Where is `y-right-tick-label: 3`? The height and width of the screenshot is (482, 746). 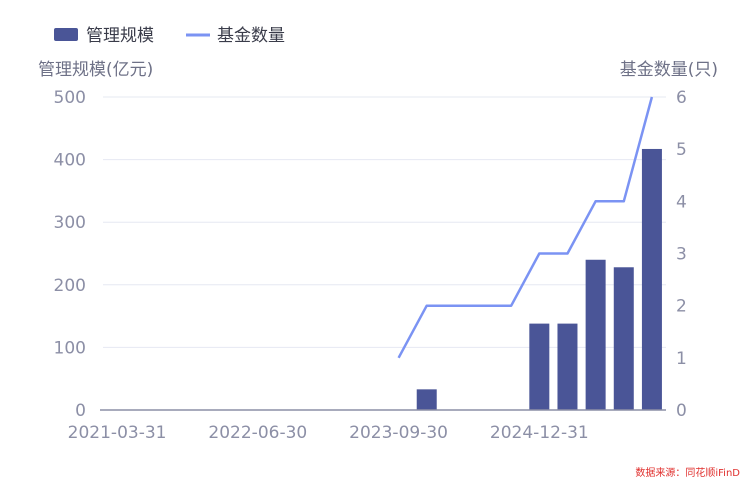
y-right-tick-label: 3 is located at coordinates (681, 255).